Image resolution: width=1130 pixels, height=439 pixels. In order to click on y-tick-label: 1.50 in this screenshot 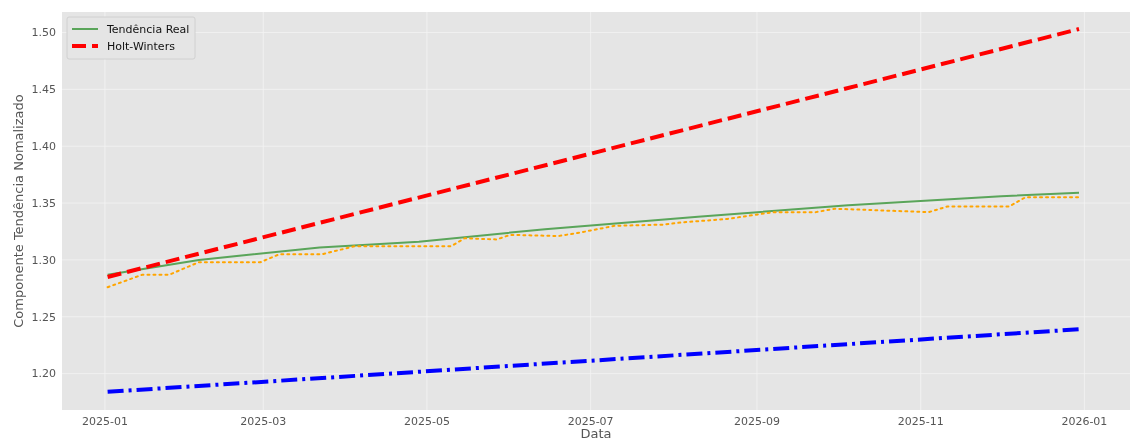, I will do `click(43, 33)`.